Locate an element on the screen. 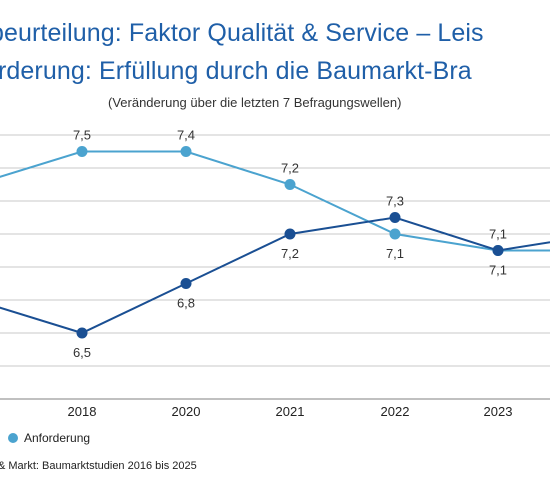  legend: Anforderung is located at coordinates (49, 438).